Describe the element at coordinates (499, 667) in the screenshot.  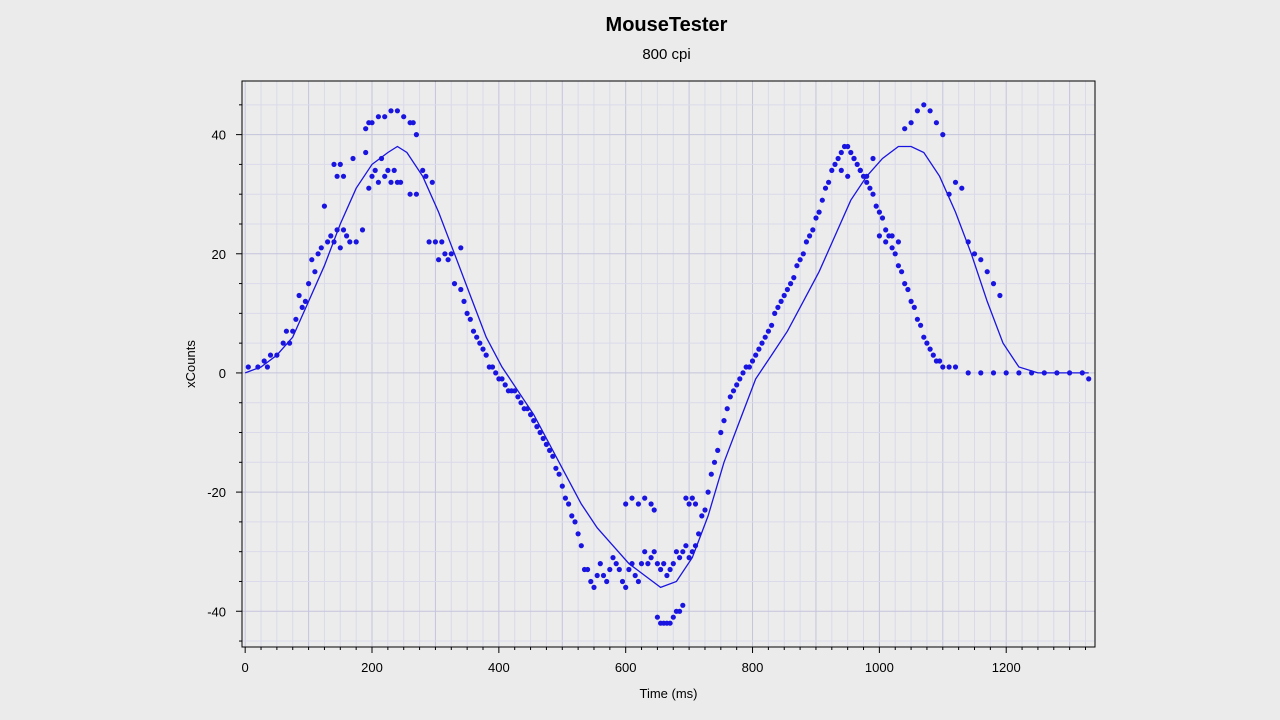
I see `x-tick-label: 400` at that location.